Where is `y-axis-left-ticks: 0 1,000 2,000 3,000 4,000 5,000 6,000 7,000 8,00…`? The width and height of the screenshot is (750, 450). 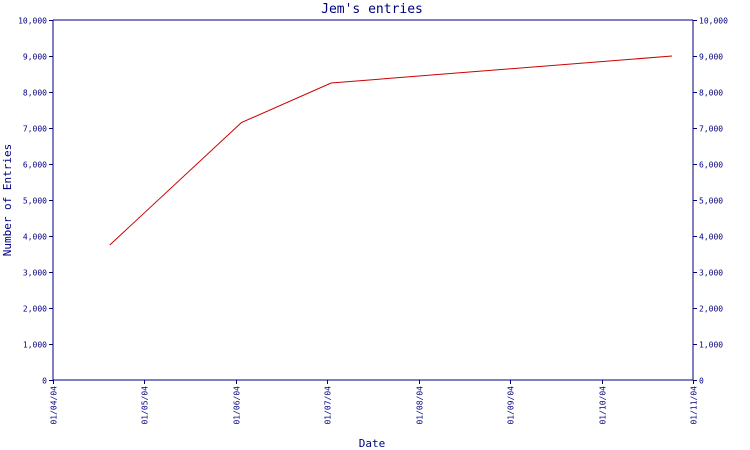
y-axis-left-ticks: 0 1,000 2,000 3,000 4,000 5,000 6,000 7,000 8,00… is located at coordinates (35, 201).